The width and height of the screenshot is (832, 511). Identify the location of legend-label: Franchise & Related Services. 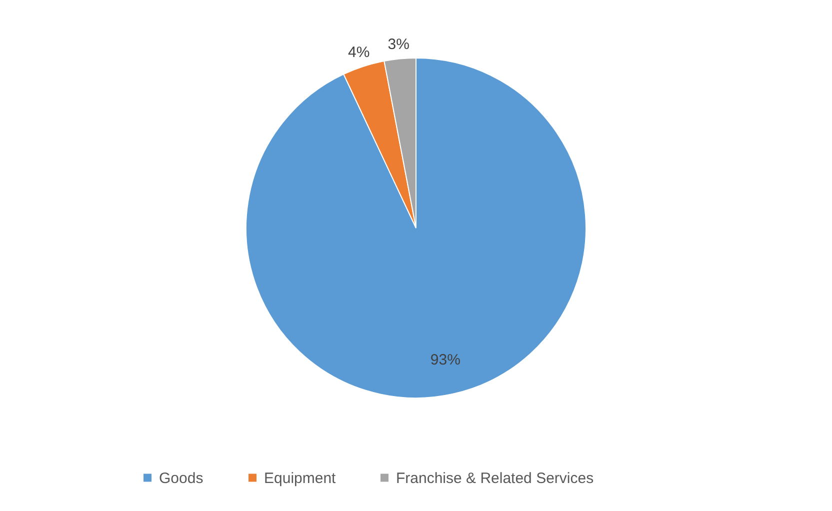
(495, 478).